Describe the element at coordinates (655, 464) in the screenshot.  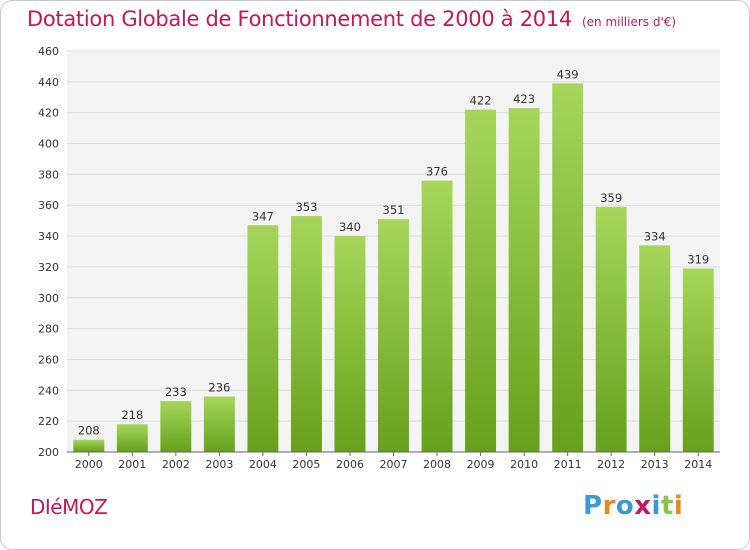
I see `x-tick-label: 2013` at that location.